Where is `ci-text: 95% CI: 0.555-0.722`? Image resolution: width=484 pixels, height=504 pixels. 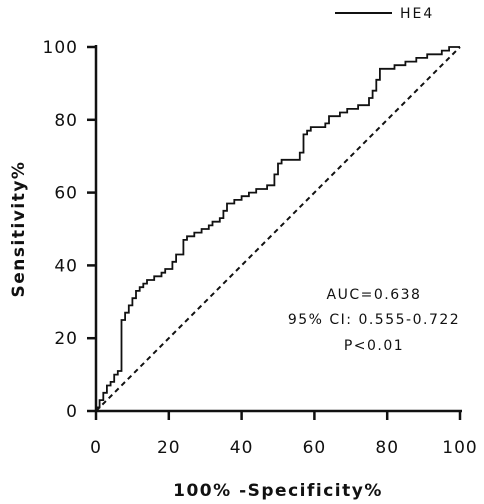 ci-text: 95% CI: 0.555-0.722 is located at coordinates (374, 320).